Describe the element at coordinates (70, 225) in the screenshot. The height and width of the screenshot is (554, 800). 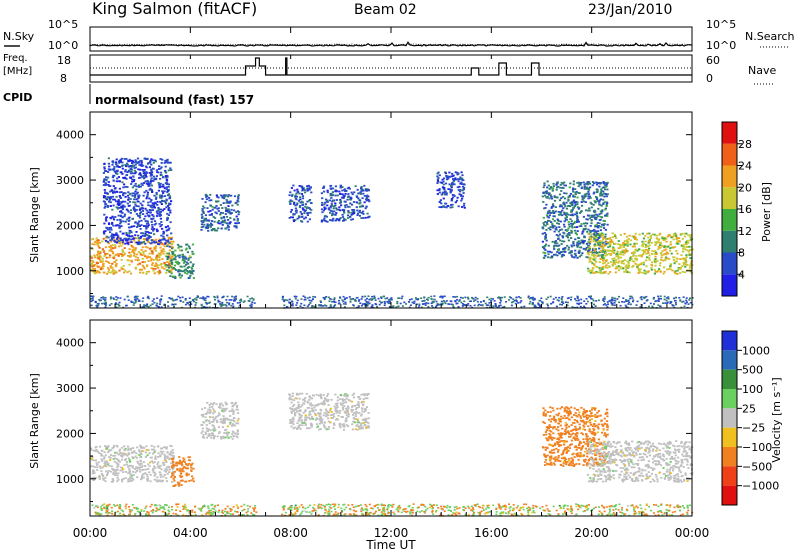
I see `power-y-tick-label: 2000` at that location.